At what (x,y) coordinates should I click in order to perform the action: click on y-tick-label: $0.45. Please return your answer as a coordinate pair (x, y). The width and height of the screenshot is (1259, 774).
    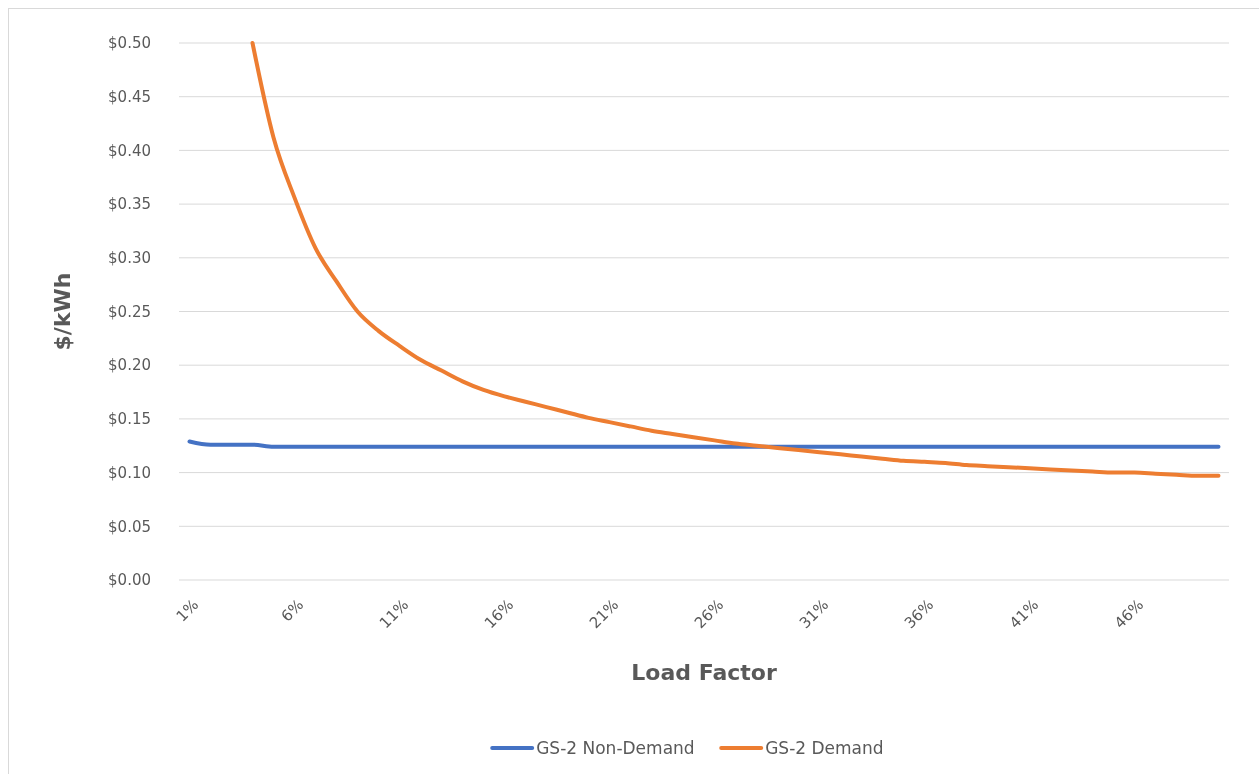
    Looking at the image, I should click on (129, 96).